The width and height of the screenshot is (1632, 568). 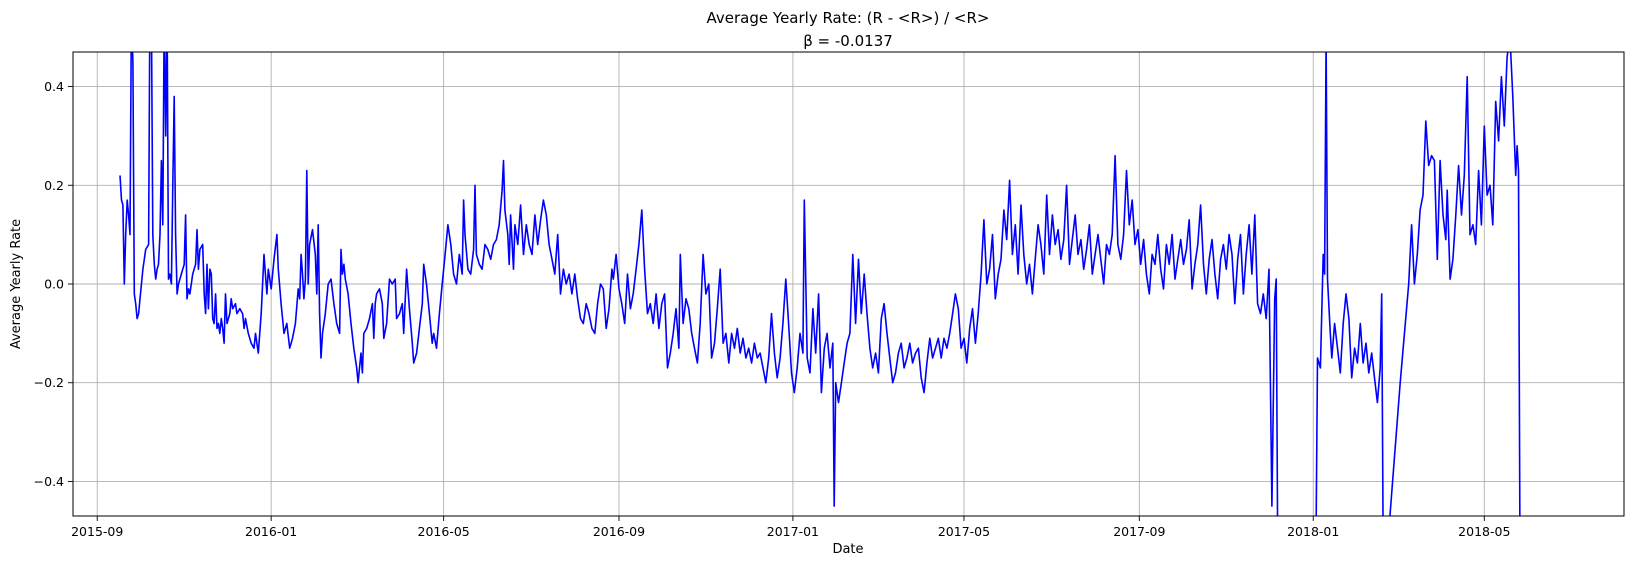 I want to click on x-axis-label: Date, so click(x=847, y=549).